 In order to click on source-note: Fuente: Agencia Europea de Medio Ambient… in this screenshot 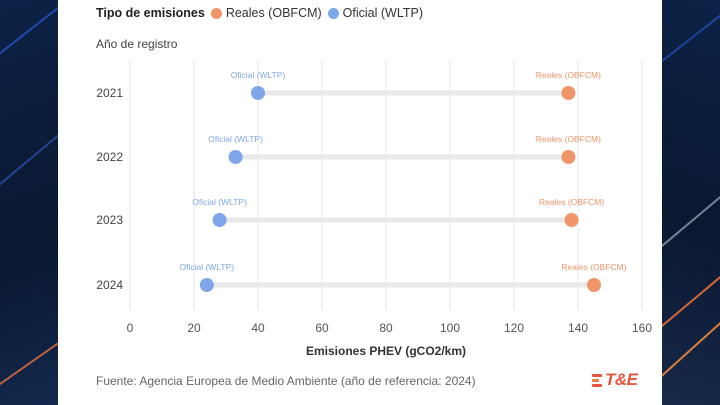, I will do `click(286, 381)`.